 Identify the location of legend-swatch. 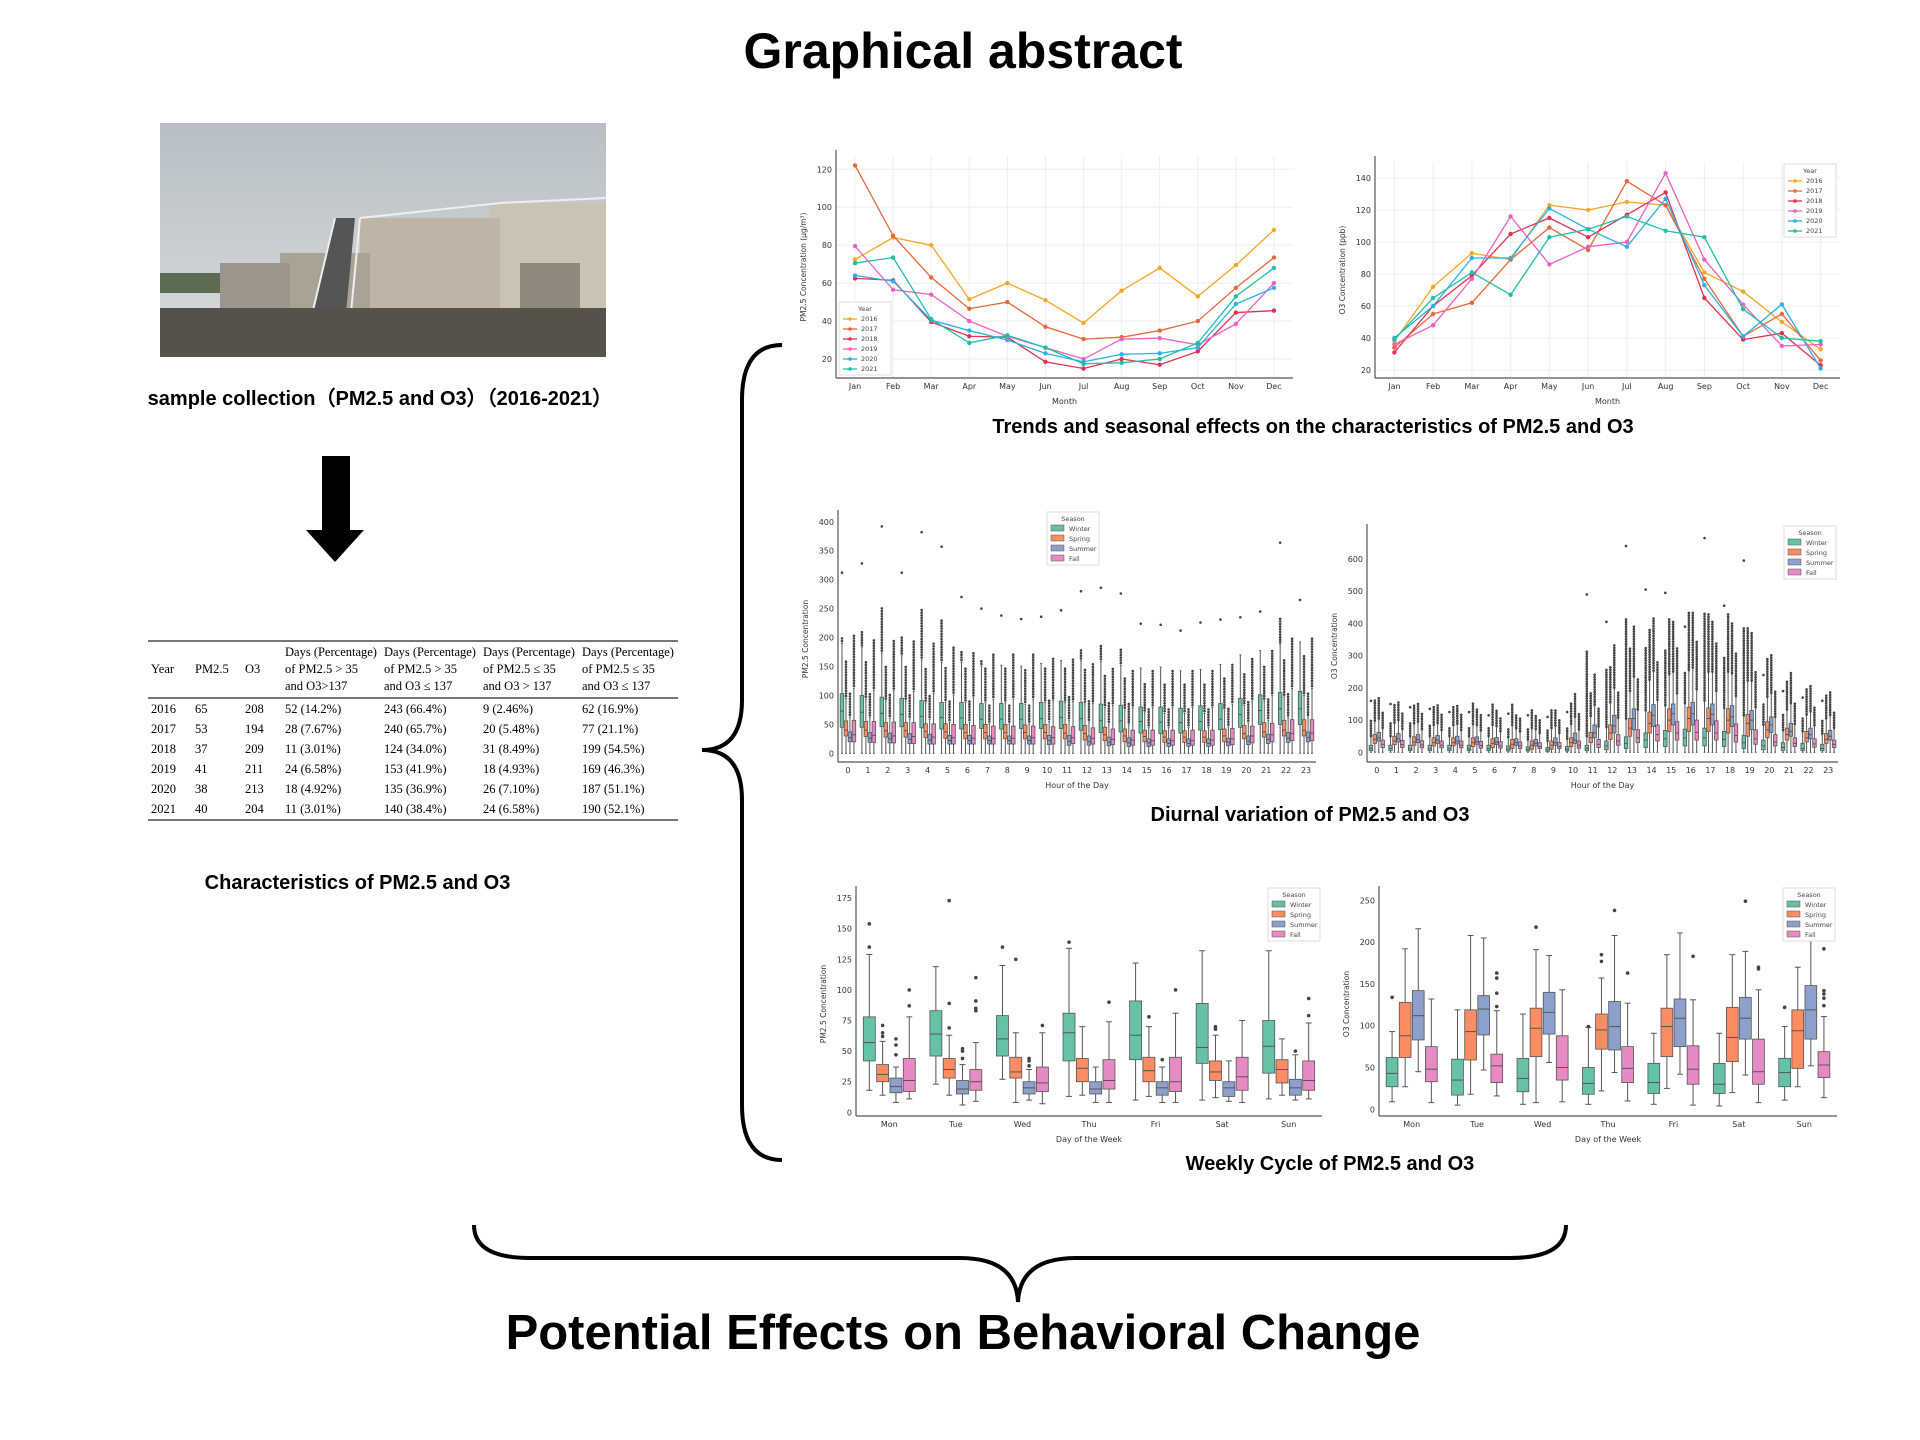
(1057, 528).